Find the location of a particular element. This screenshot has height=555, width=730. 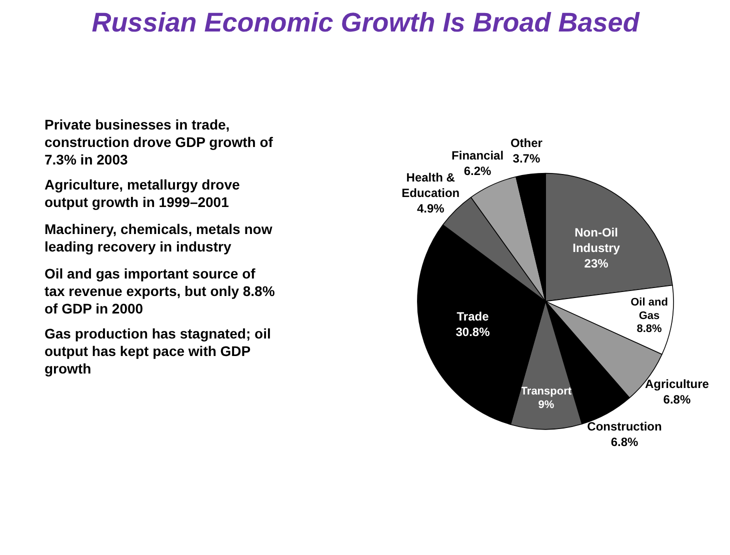

text: Agriculture, metallurgy drove output growth in 1999–2001 is located at coordinates (142, 193).